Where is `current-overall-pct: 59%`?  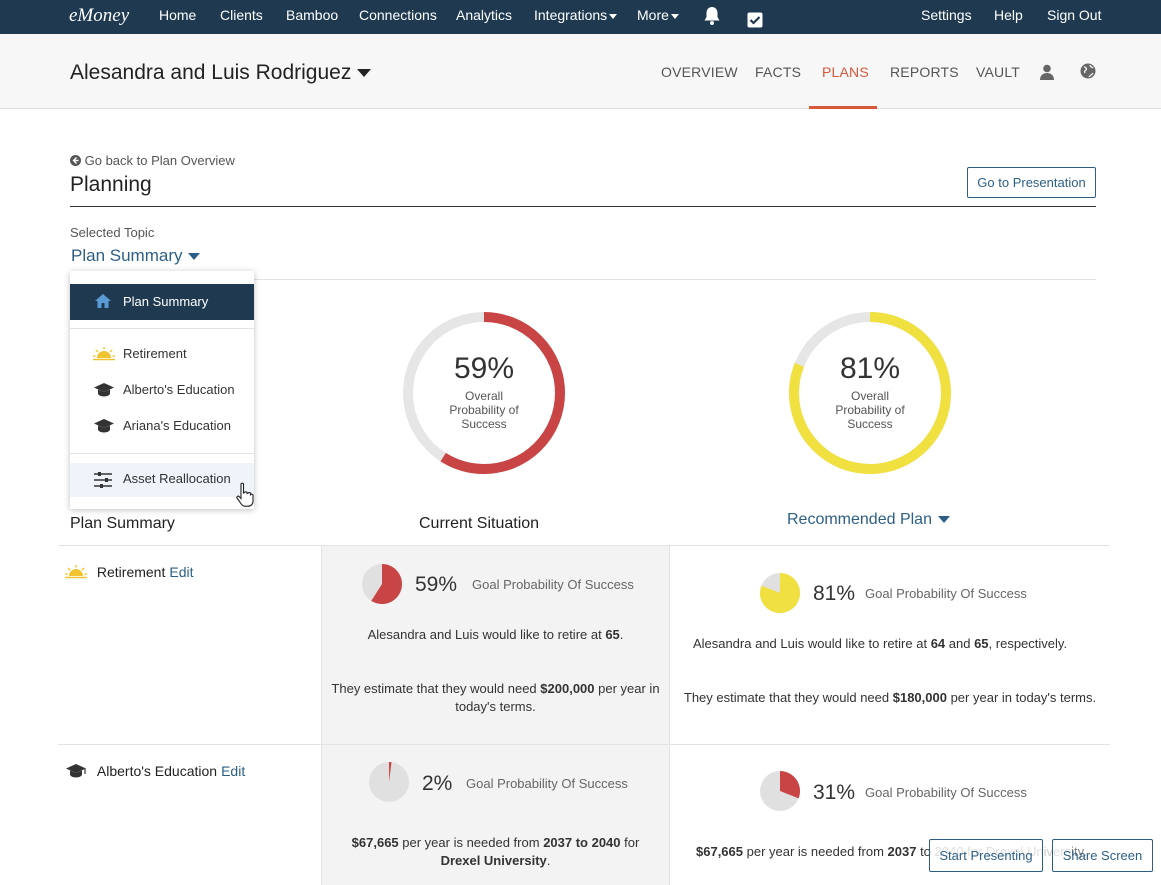
current-overall-pct: 59% is located at coordinates (484, 368).